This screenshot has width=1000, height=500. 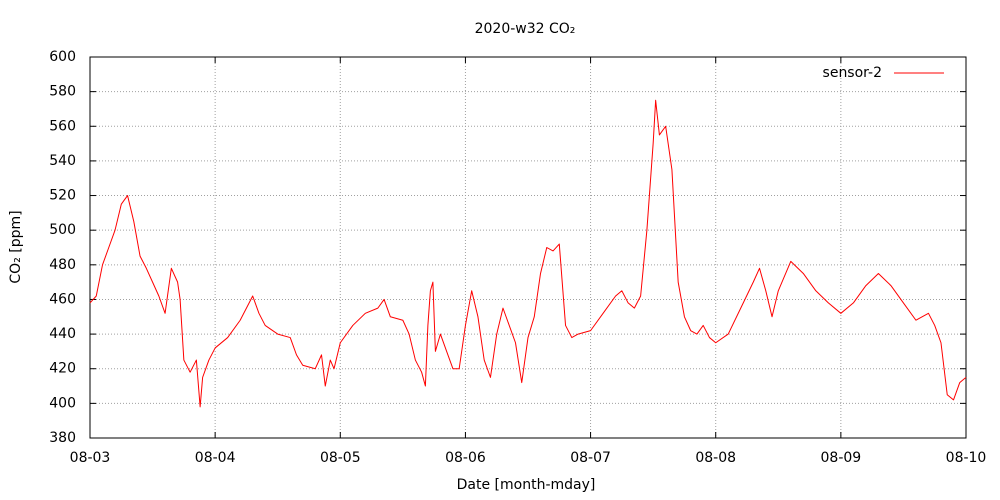 What do you see at coordinates (62, 196) in the screenshot?
I see `y-tick-label: 520` at bounding box center [62, 196].